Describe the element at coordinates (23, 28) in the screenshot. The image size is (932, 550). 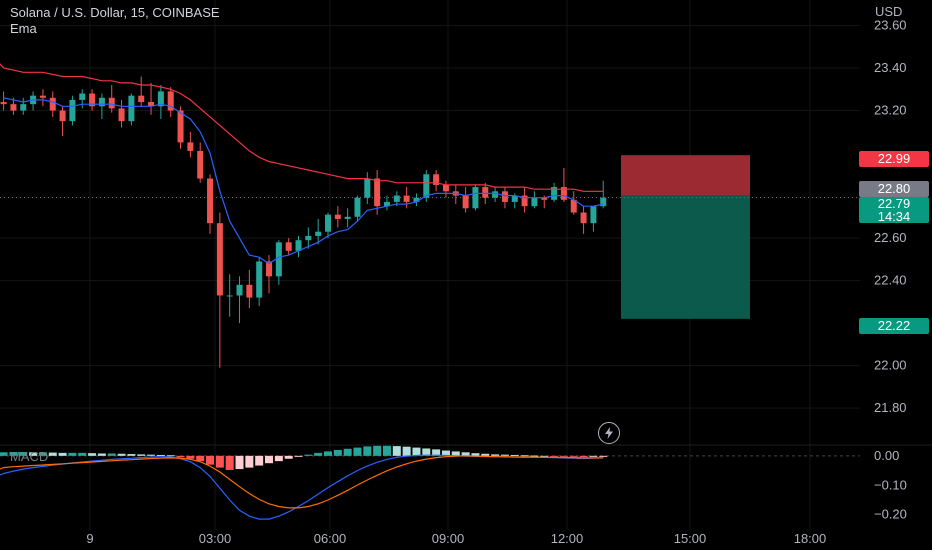
I see `indicator-label: Ema` at that location.